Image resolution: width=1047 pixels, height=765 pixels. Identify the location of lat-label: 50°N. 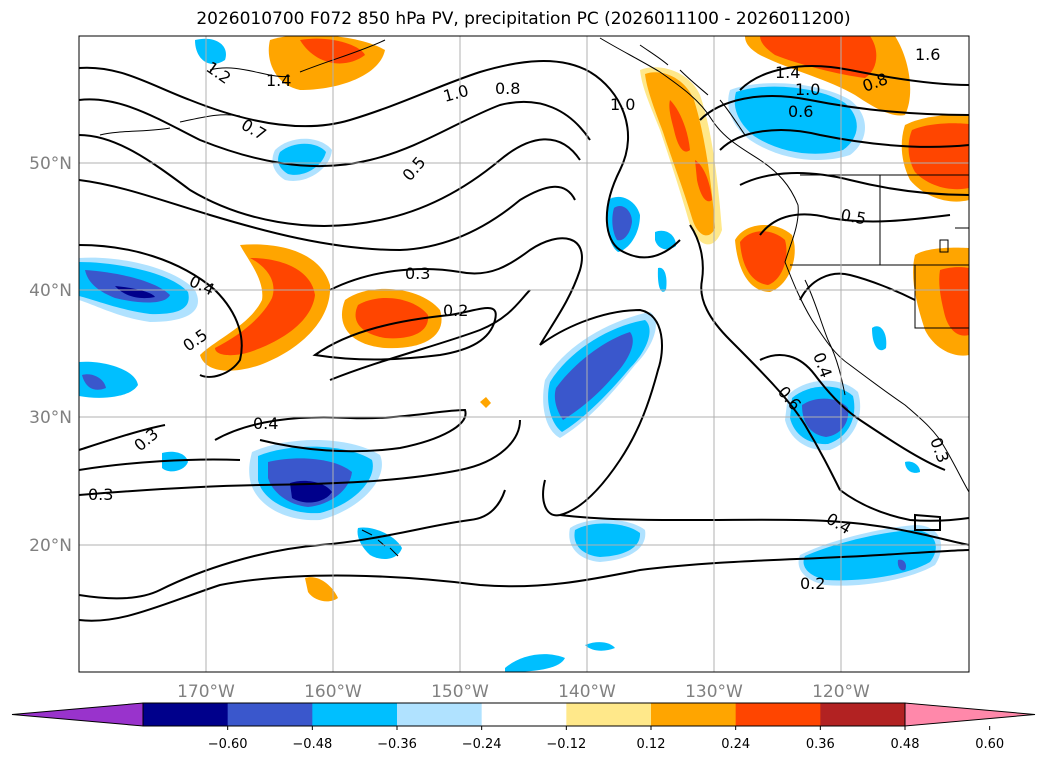
(50, 164).